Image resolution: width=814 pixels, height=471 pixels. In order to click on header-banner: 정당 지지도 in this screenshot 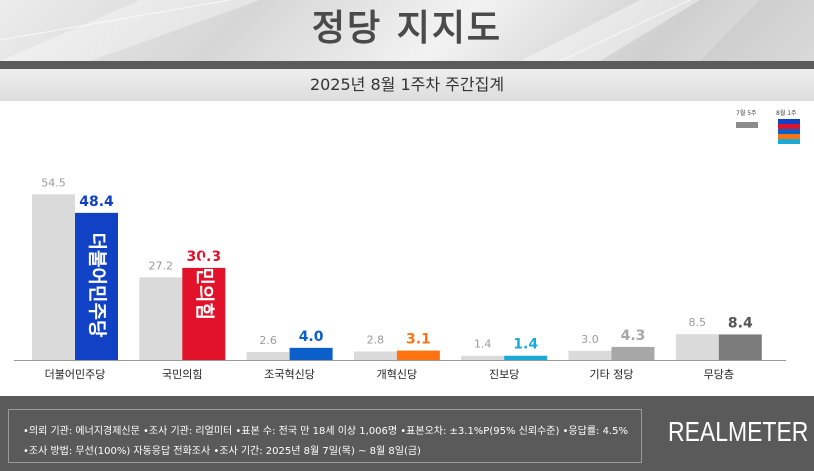, I will do `click(407, 30)`.